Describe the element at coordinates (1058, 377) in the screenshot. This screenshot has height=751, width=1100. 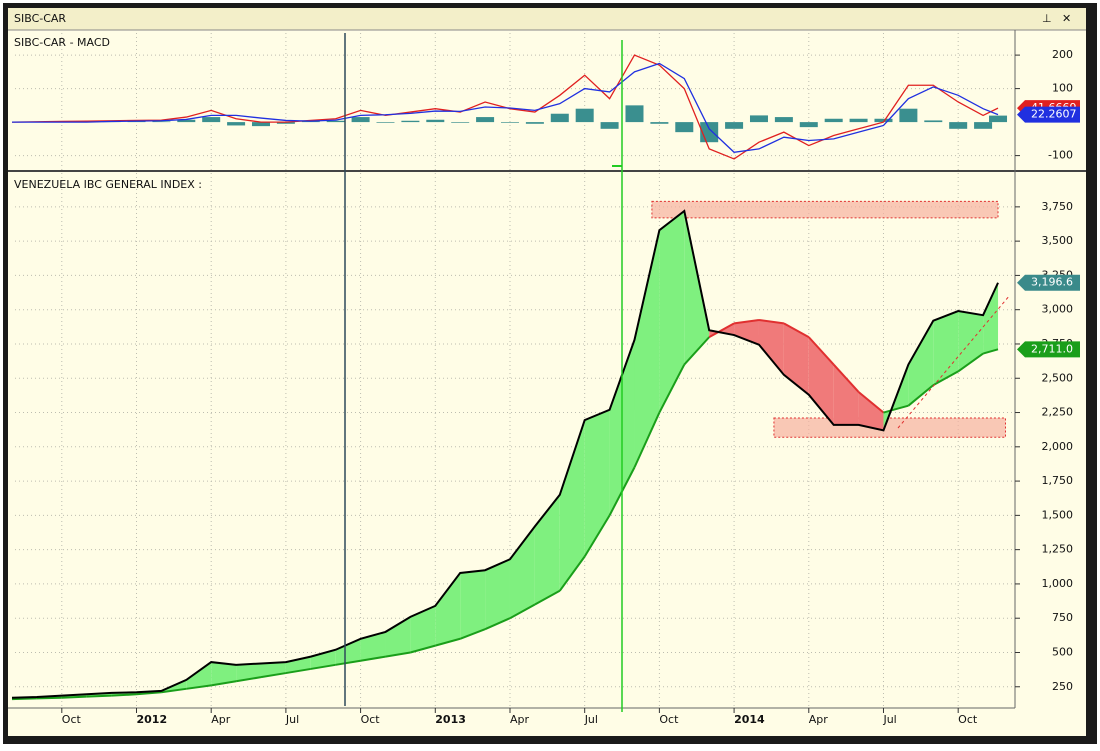
I see `y-tick-label: 2,500` at that location.